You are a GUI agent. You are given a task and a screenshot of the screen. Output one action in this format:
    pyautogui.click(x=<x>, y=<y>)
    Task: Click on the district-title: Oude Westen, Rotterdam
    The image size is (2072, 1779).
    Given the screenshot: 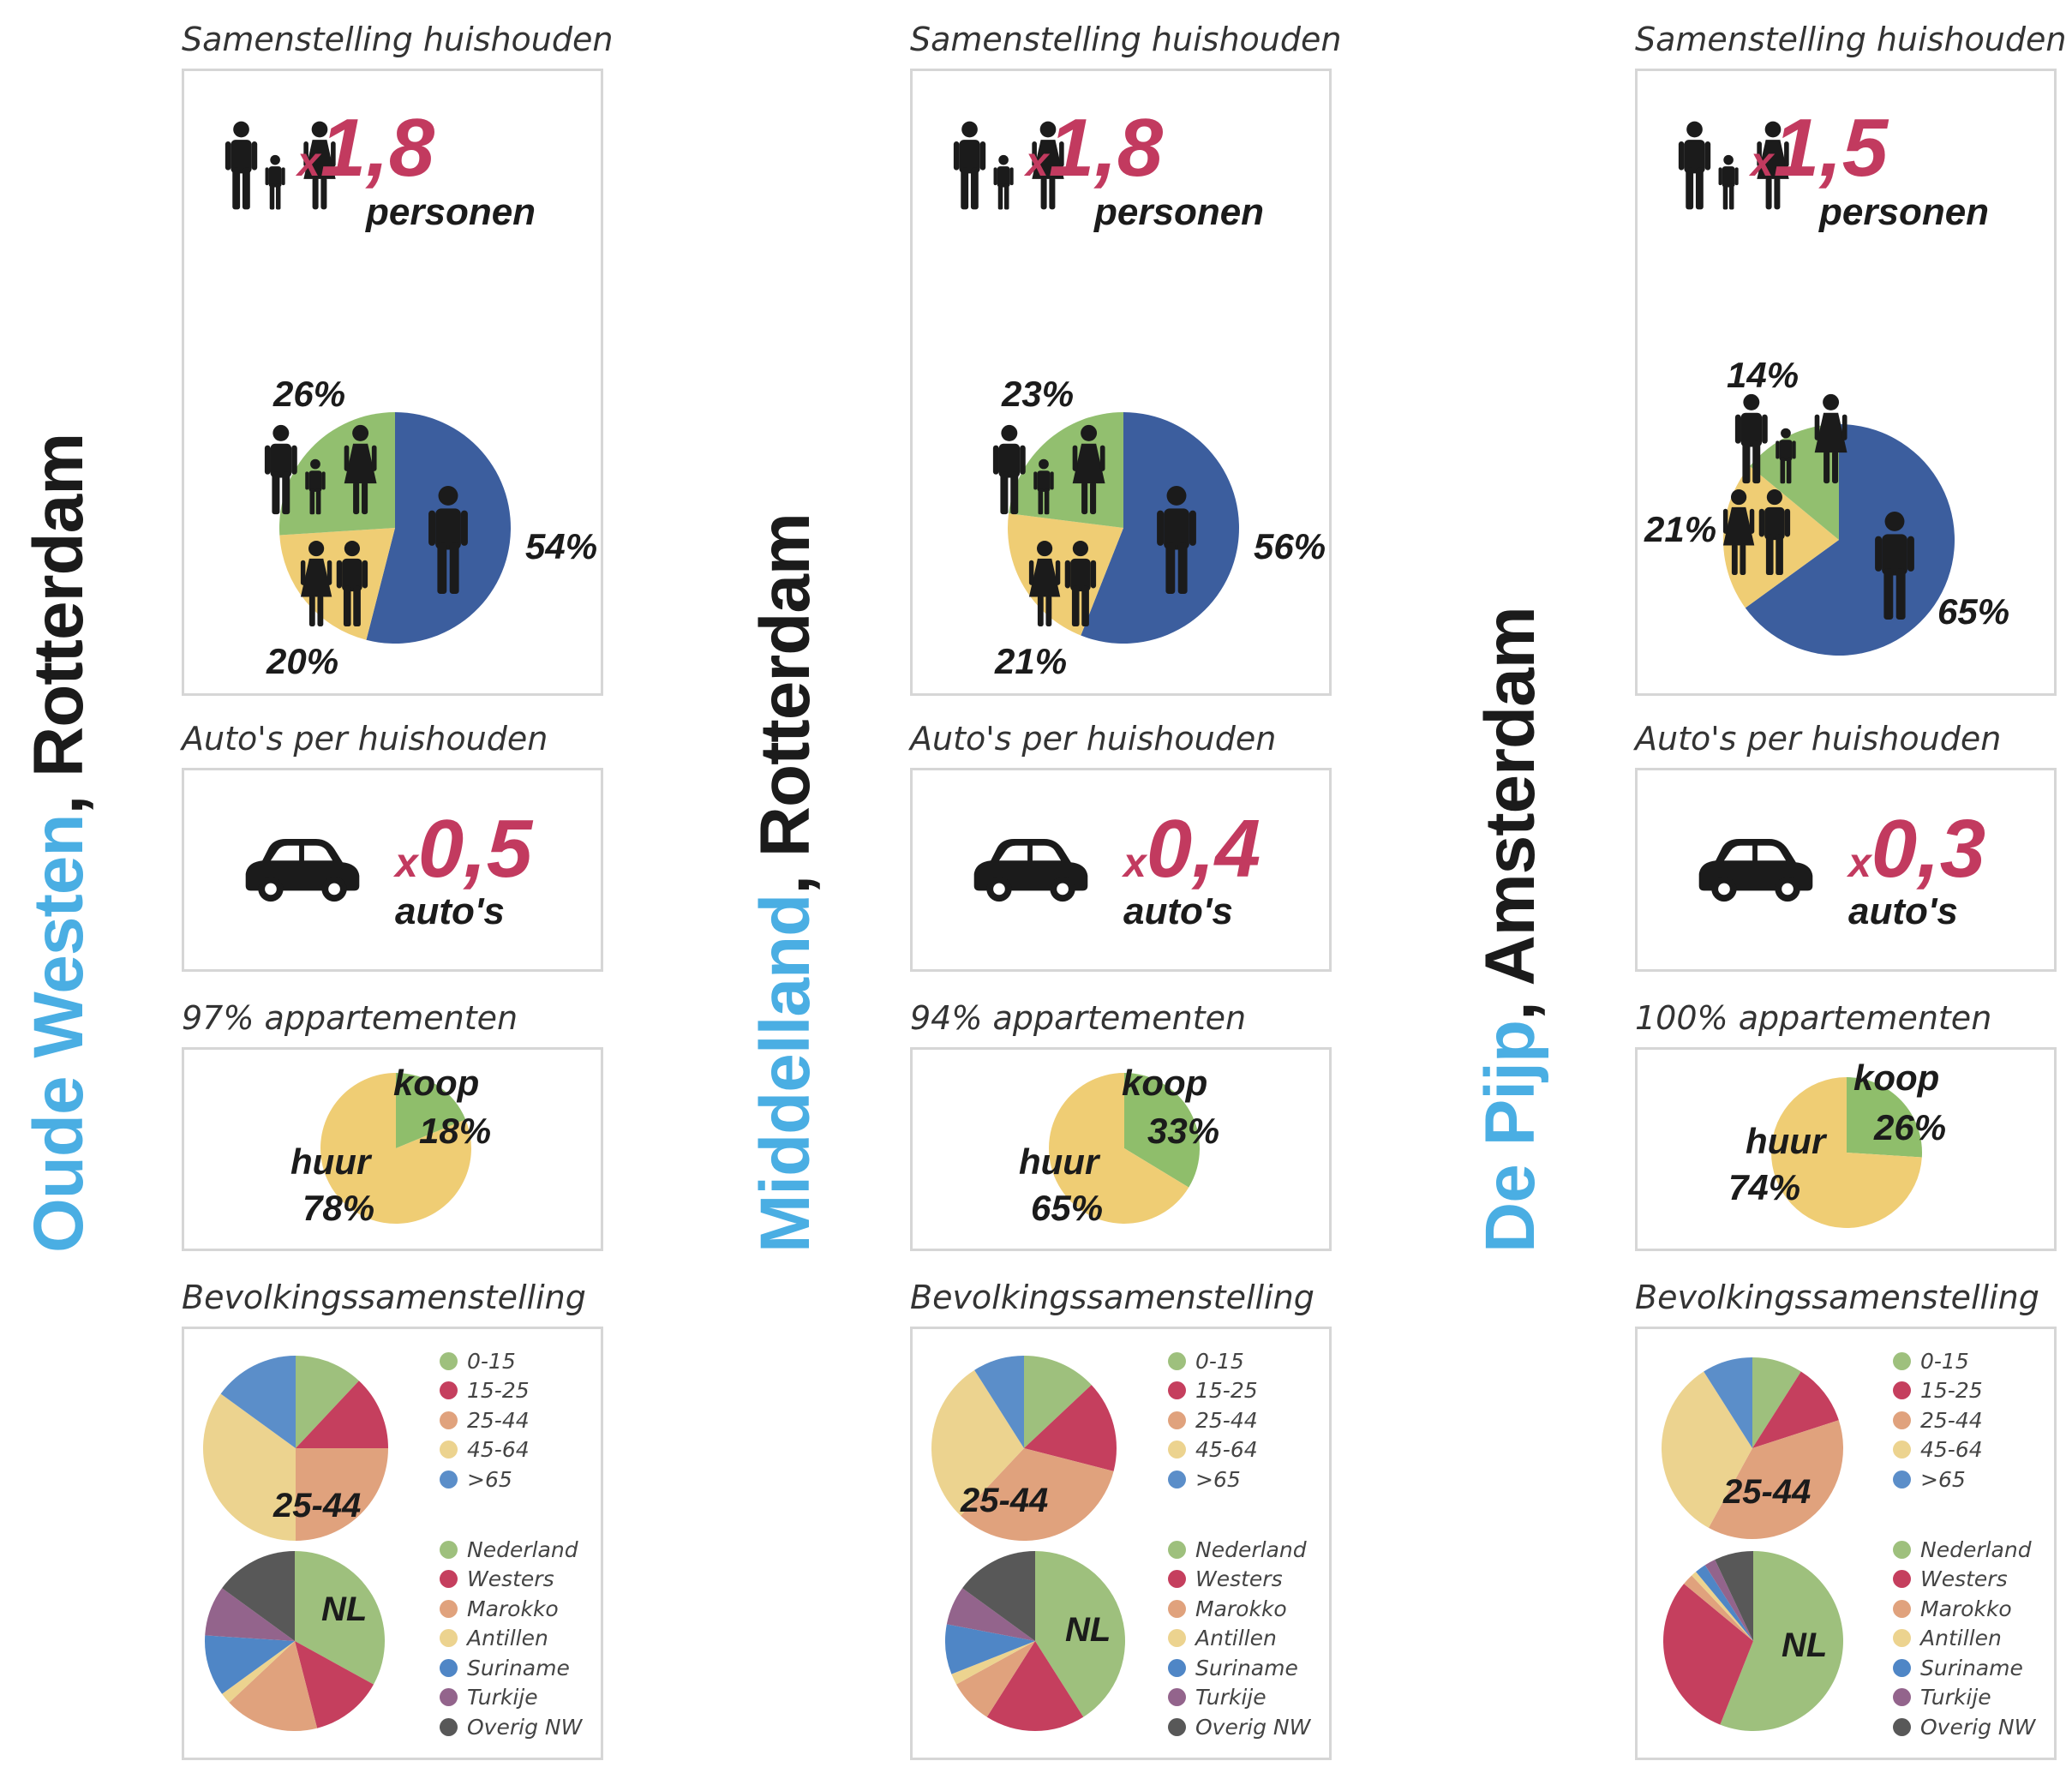 What is the action you would take?
    pyautogui.click(x=59, y=843)
    